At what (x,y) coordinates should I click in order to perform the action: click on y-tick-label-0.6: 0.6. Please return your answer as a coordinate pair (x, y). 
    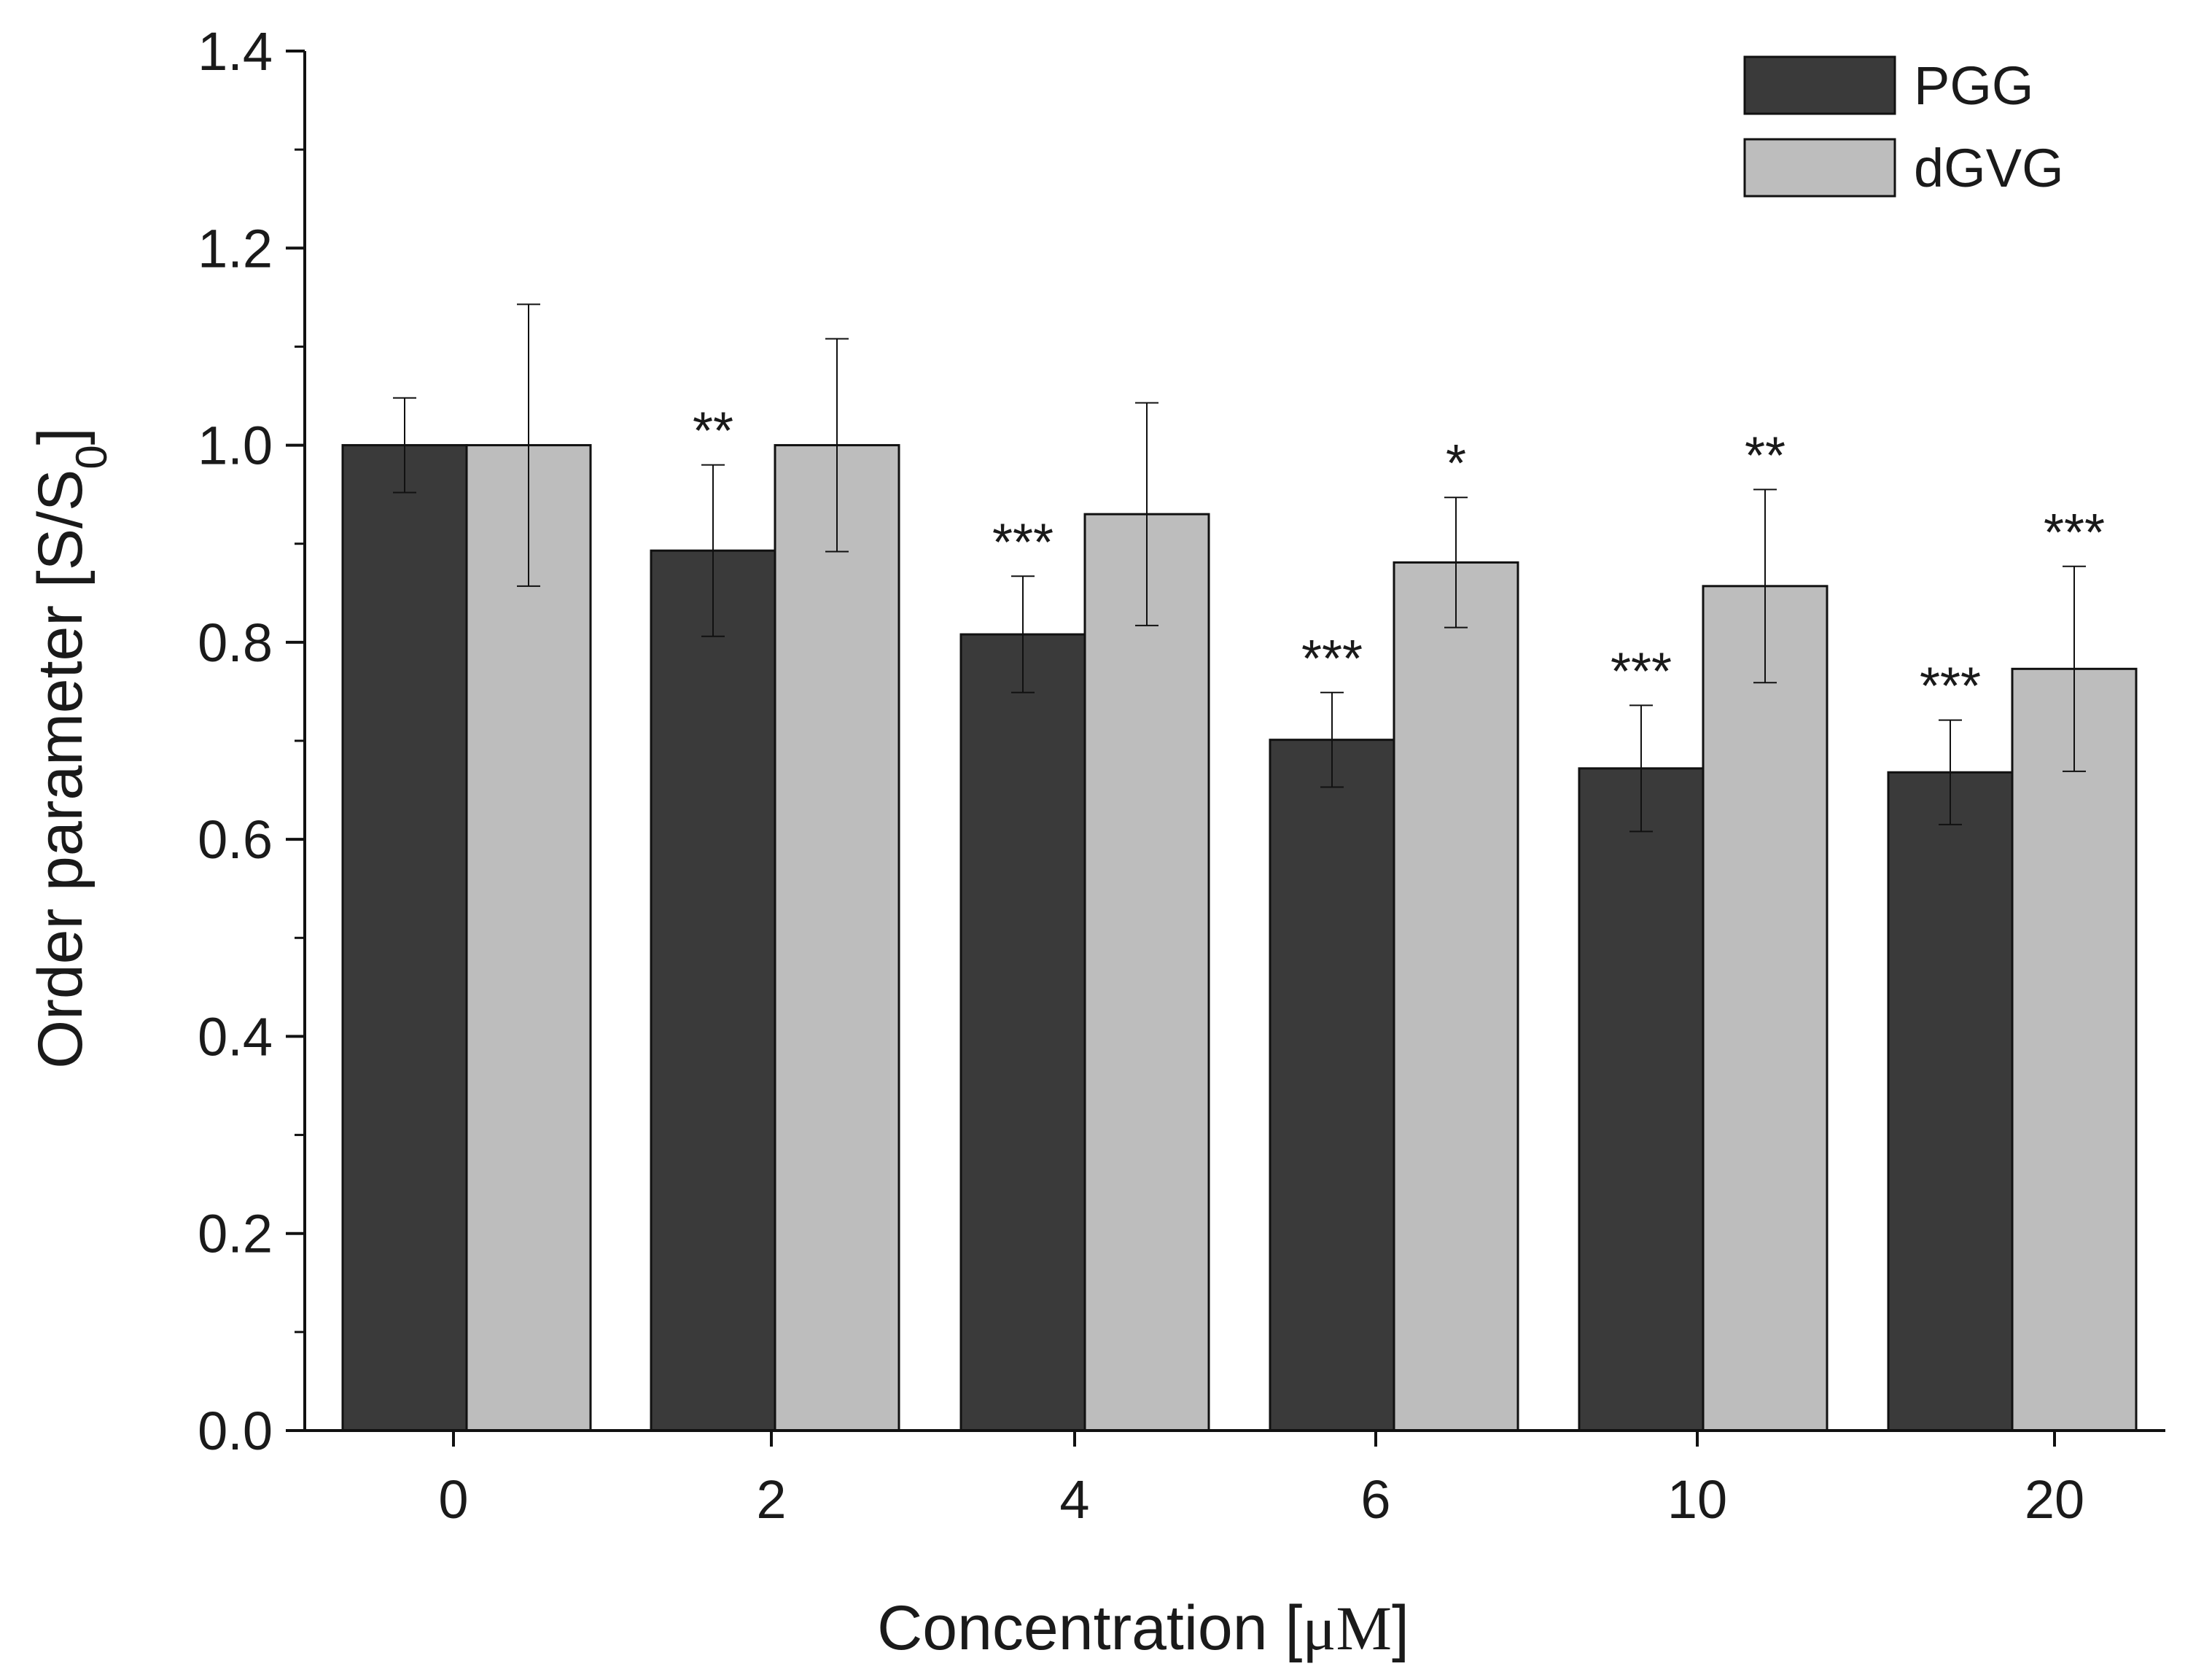
    Looking at the image, I should click on (235, 839).